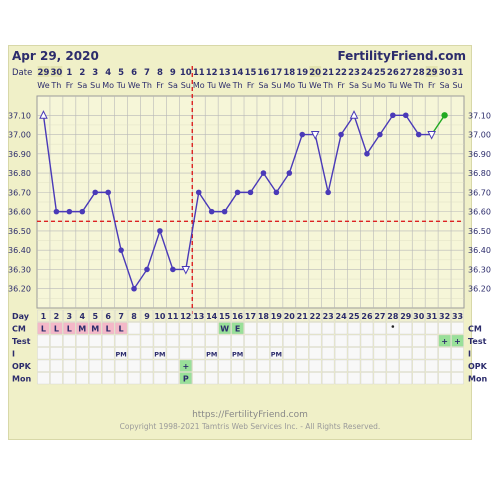 The image size is (500, 500). I want to click on date-label: 21, so click(328, 73).